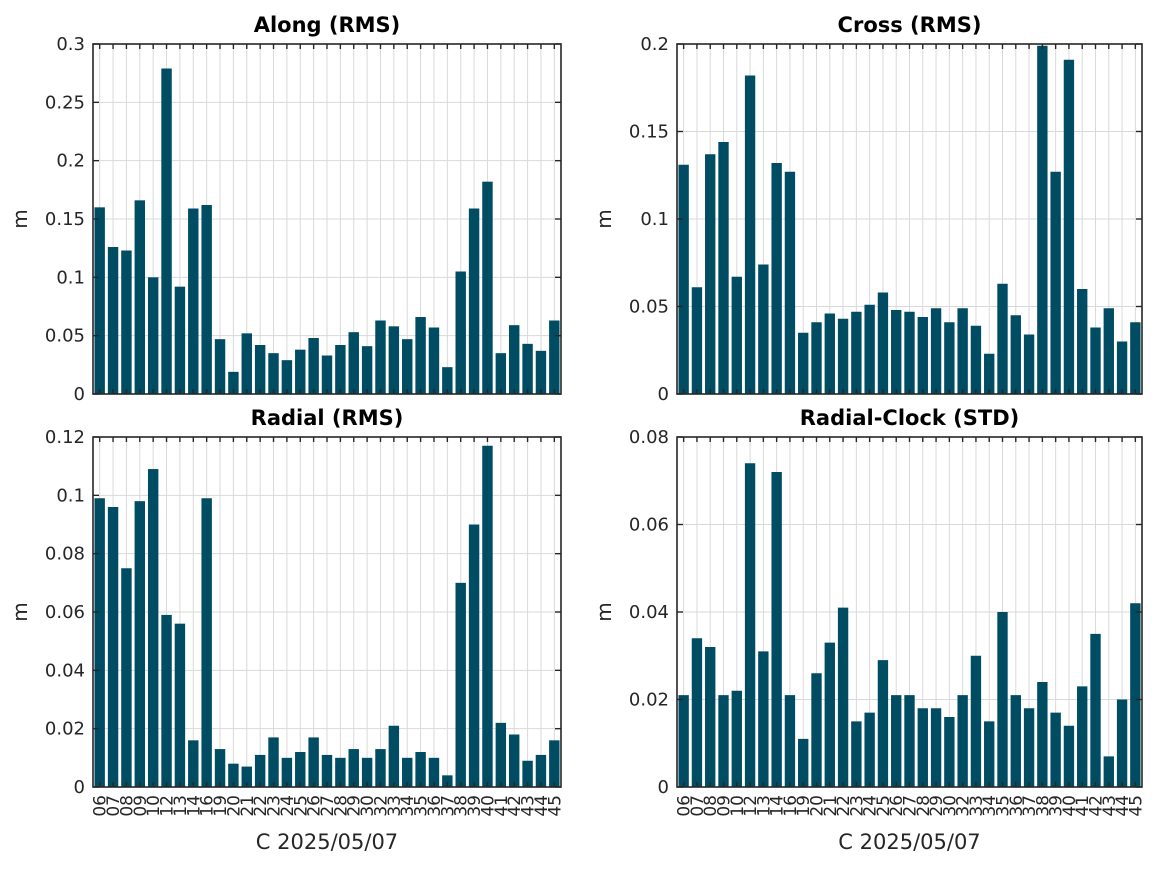 This screenshot has width=1167, height=875. I want to click on x-tick-label: 16, so click(208, 806).